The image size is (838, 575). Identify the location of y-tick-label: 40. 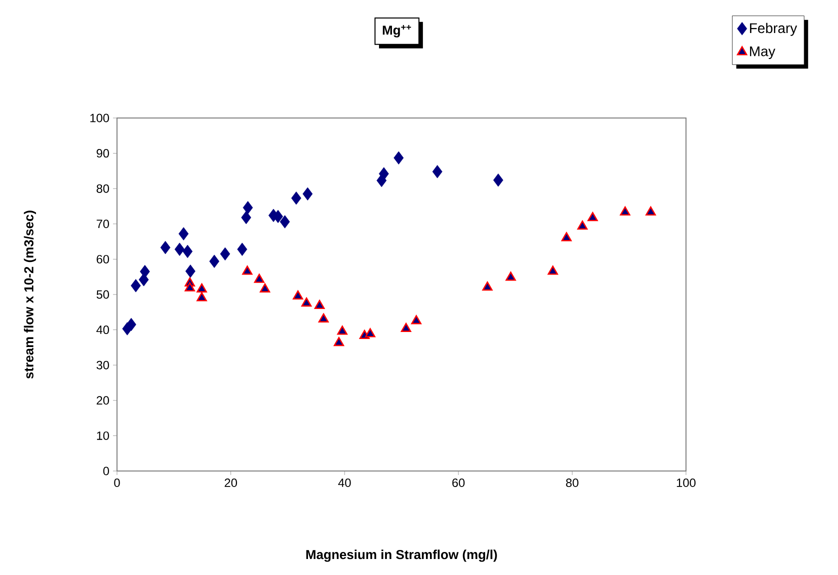
(103, 330).